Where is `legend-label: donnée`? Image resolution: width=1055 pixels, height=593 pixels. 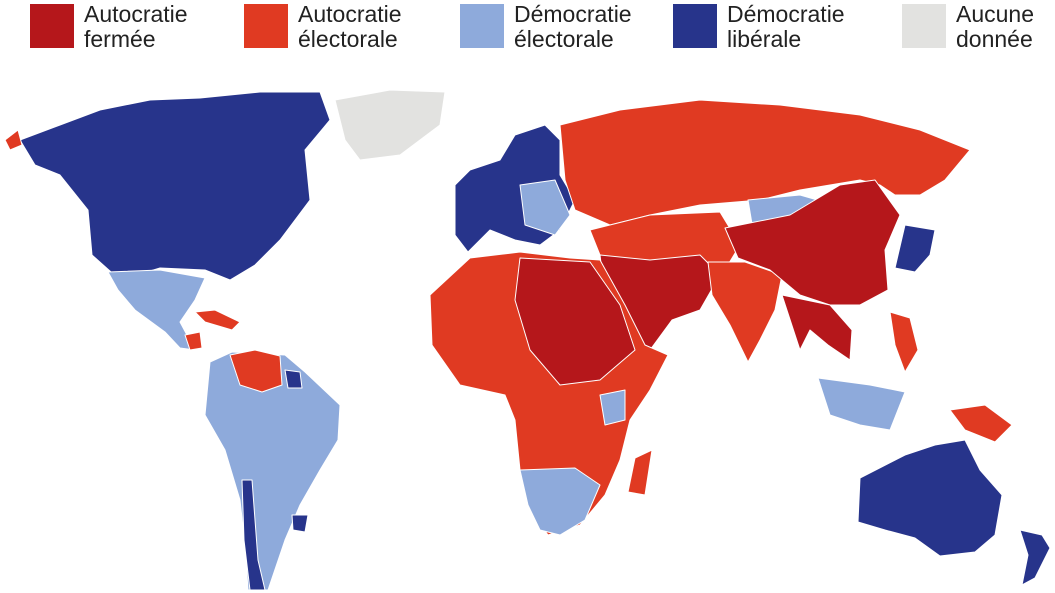
legend-label: donnée is located at coordinates (994, 39).